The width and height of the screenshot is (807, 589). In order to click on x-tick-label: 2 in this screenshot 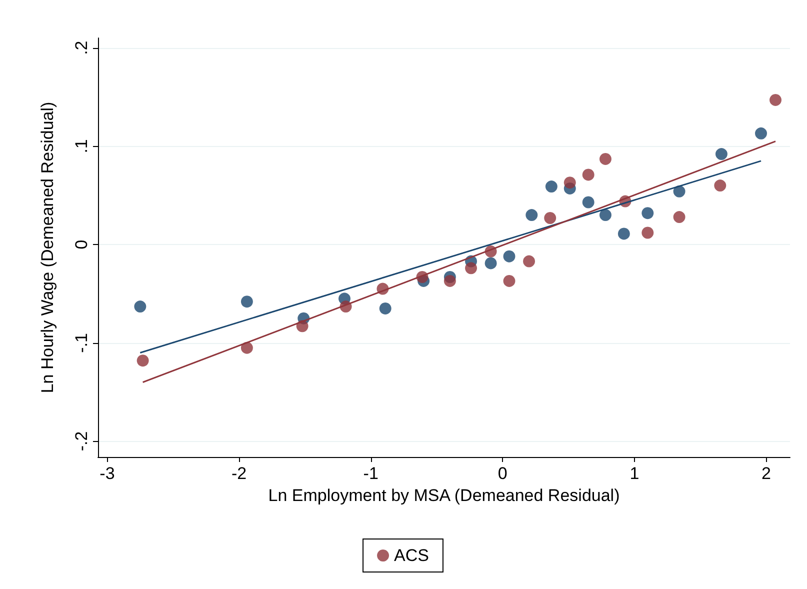, I will do `click(767, 473)`.